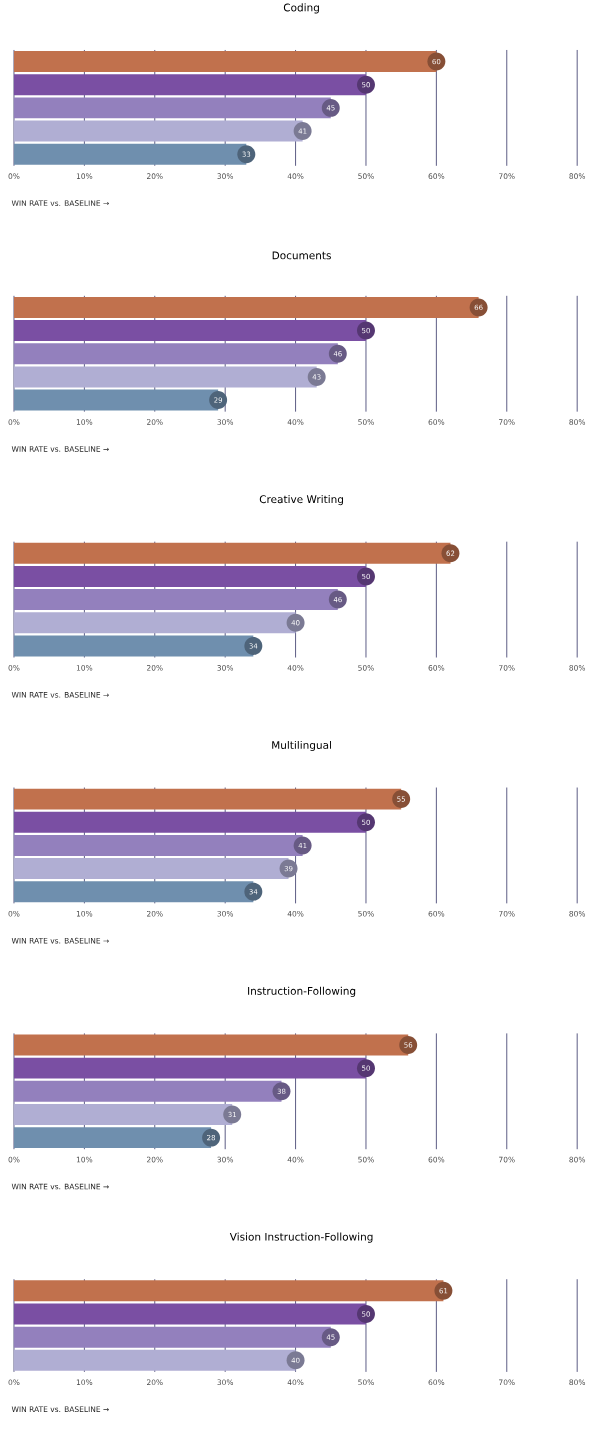 This screenshot has height=1437, width=604. Describe the element at coordinates (301, 255) in the screenshot. I see `chart-title: Documents` at that location.